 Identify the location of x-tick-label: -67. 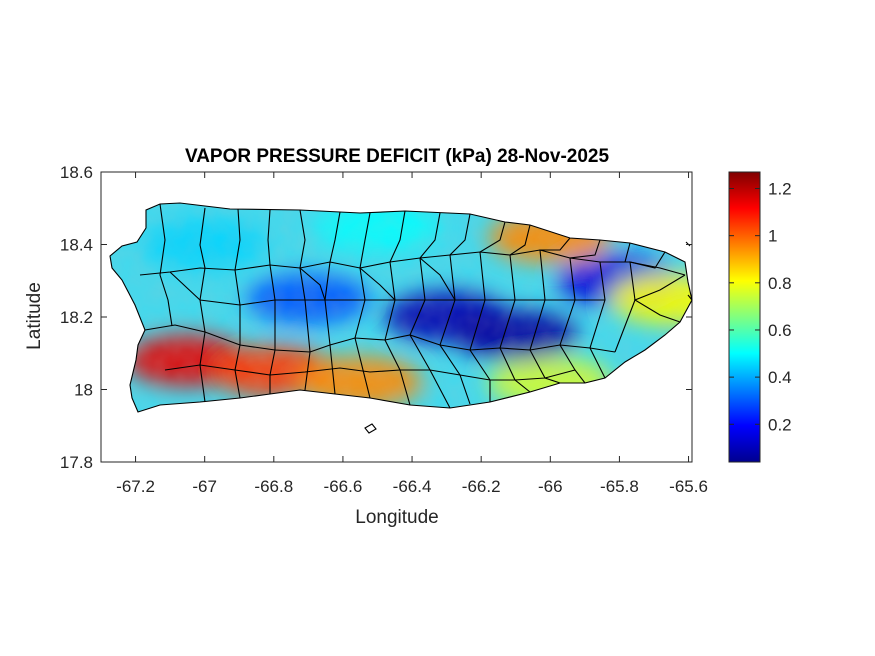
(204, 486).